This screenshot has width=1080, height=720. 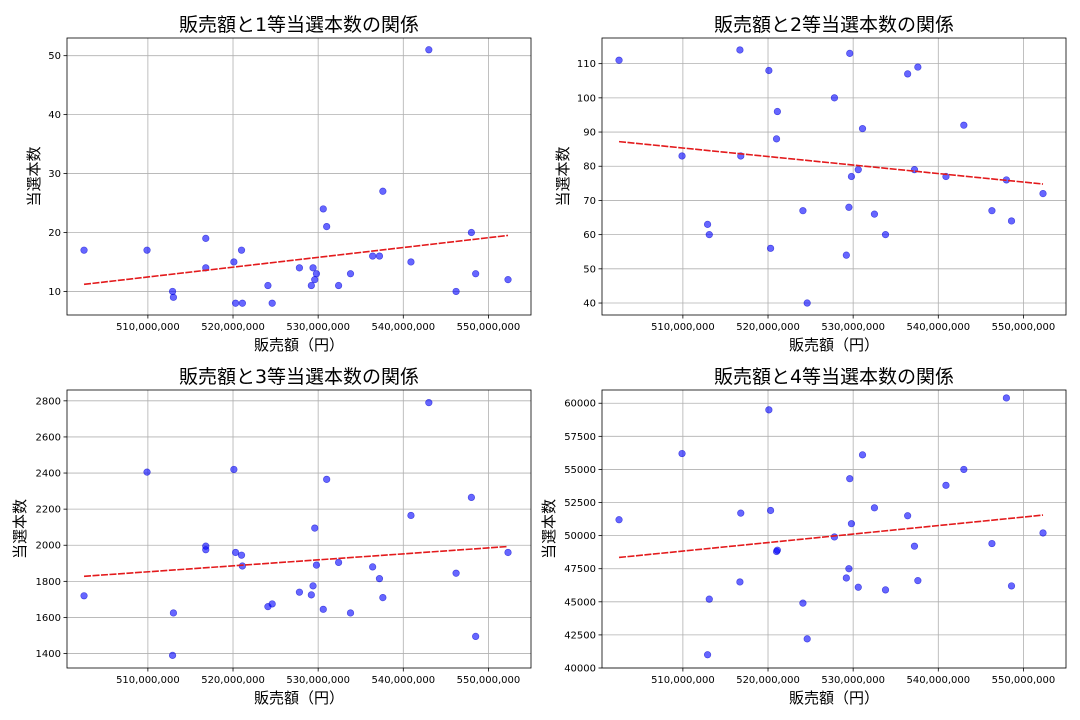 What do you see at coordinates (834, 25) in the screenshot?
I see `chart-title: 販売額と2等当選本数の関係` at bounding box center [834, 25].